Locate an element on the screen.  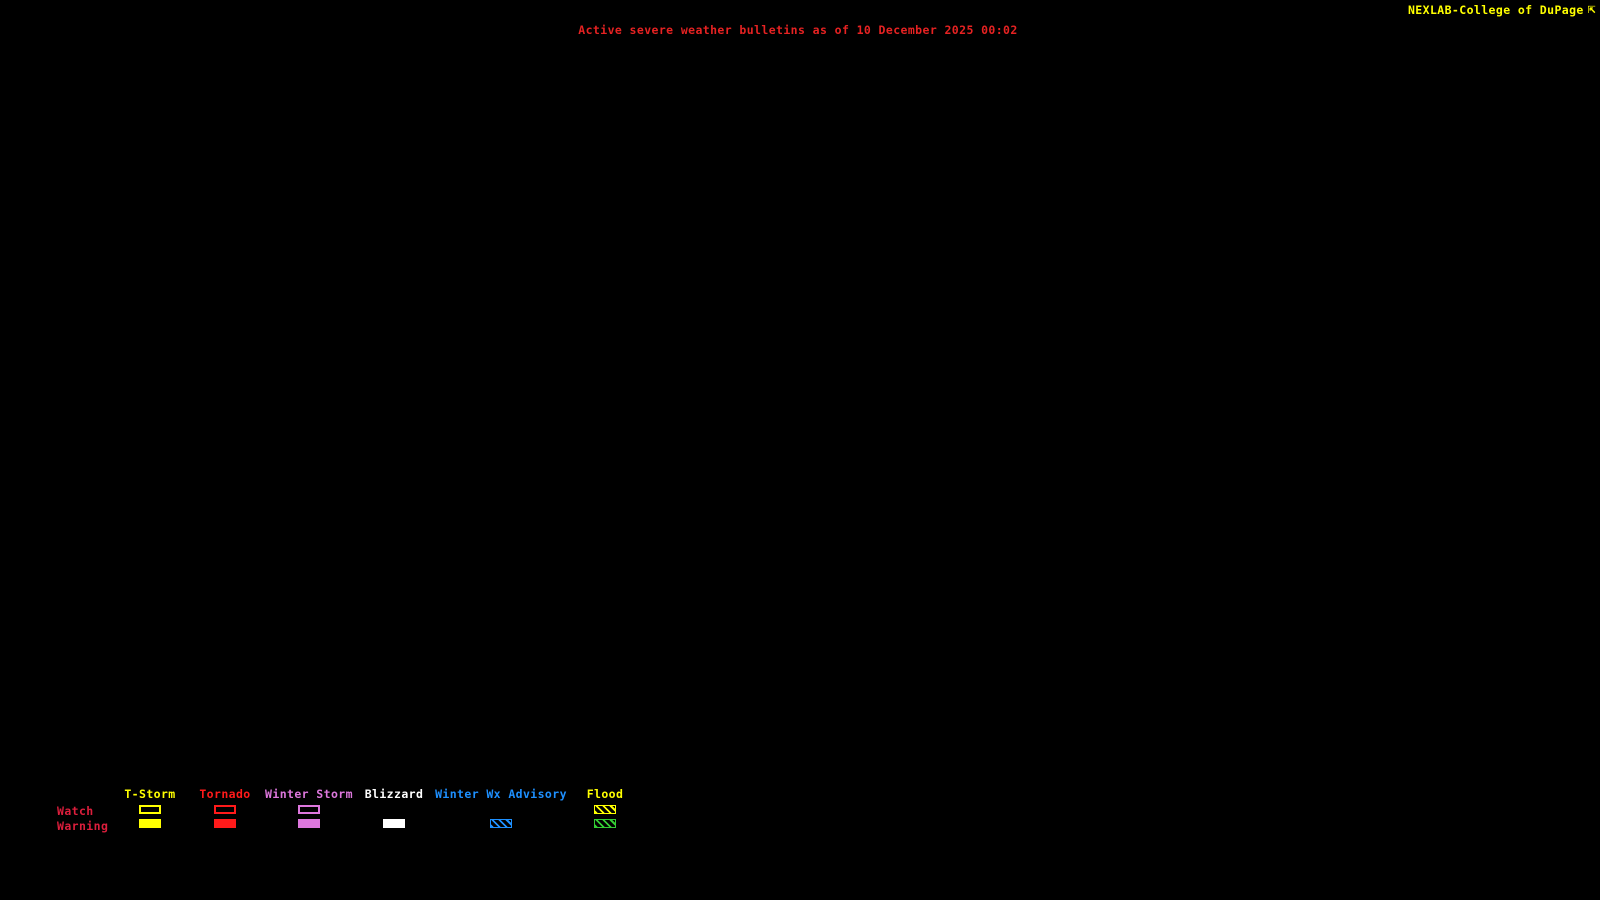
brand-link: NEXLAB-College of DuPage ⇱ is located at coordinates (1502, 10).